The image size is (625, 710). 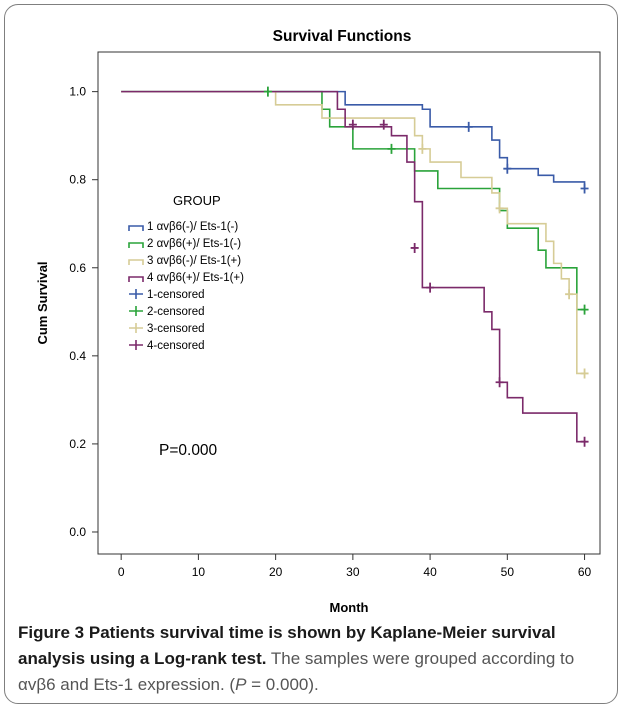 I want to click on x-tick-label: 50, so click(x=508, y=572).